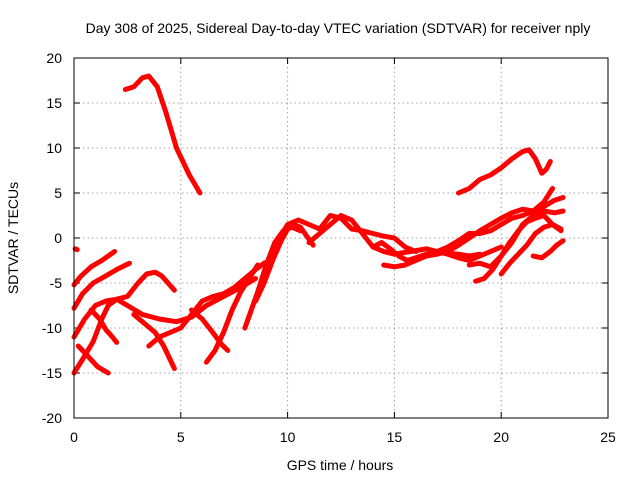 The image size is (640, 480). What do you see at coordinates (93, 359) in the screenshot?
I see `series-line-arc-g` at bounding box center [93, 359].